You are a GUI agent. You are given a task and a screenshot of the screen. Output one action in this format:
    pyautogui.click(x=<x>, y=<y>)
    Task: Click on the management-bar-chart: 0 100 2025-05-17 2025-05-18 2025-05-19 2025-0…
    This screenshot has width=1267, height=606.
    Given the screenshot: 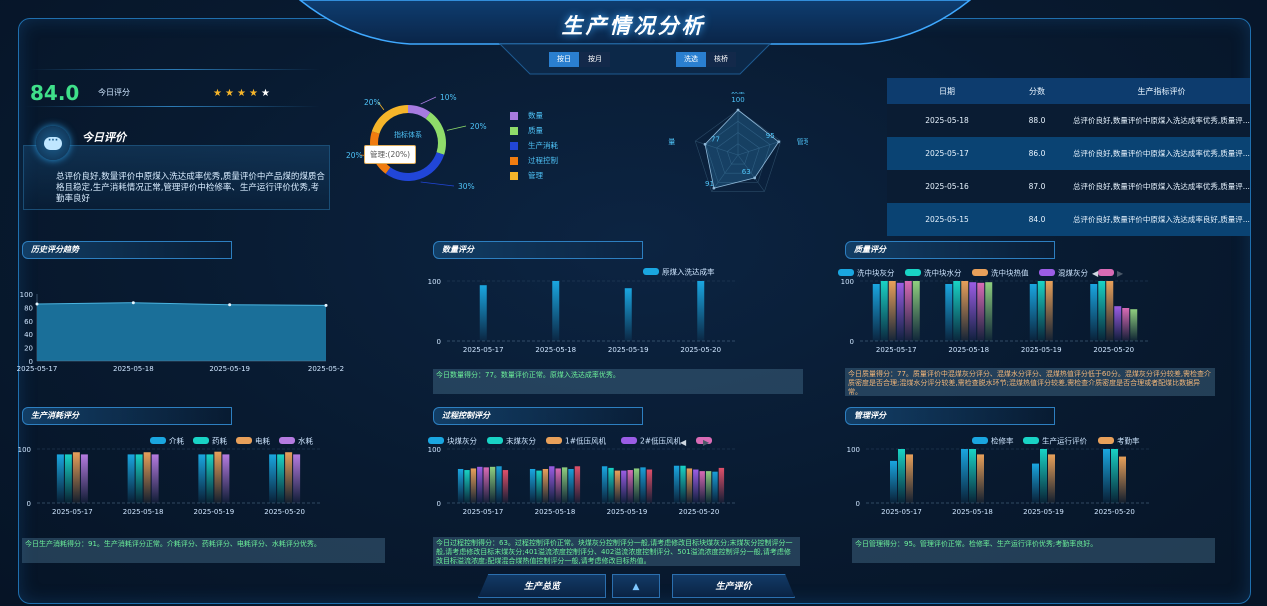 What is the action you would take?
    pyautogui.click(x=998, y=476)
    